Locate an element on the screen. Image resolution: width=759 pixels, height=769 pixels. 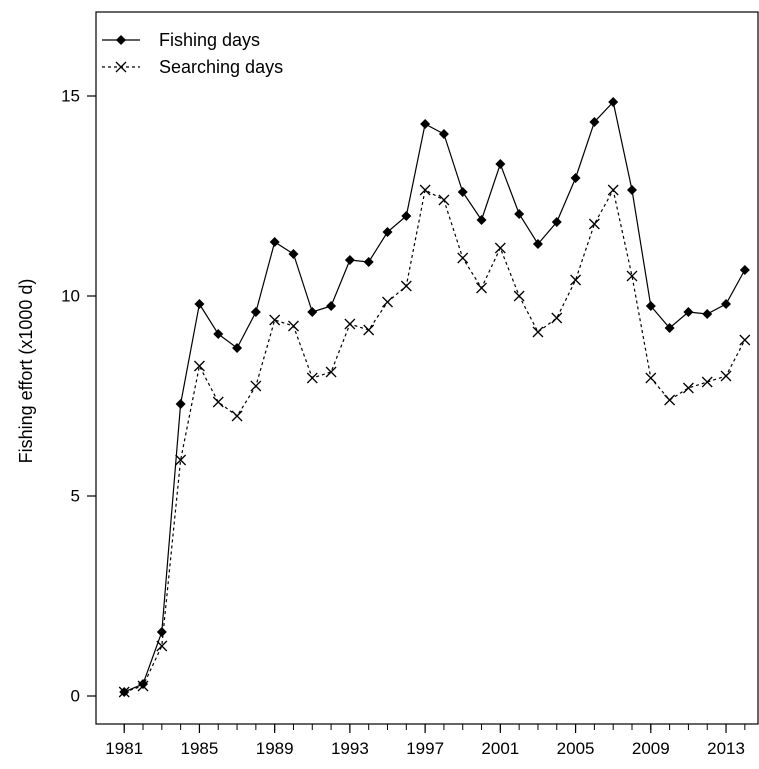
diamond-marker-icon is located at coordinates (121, 40).